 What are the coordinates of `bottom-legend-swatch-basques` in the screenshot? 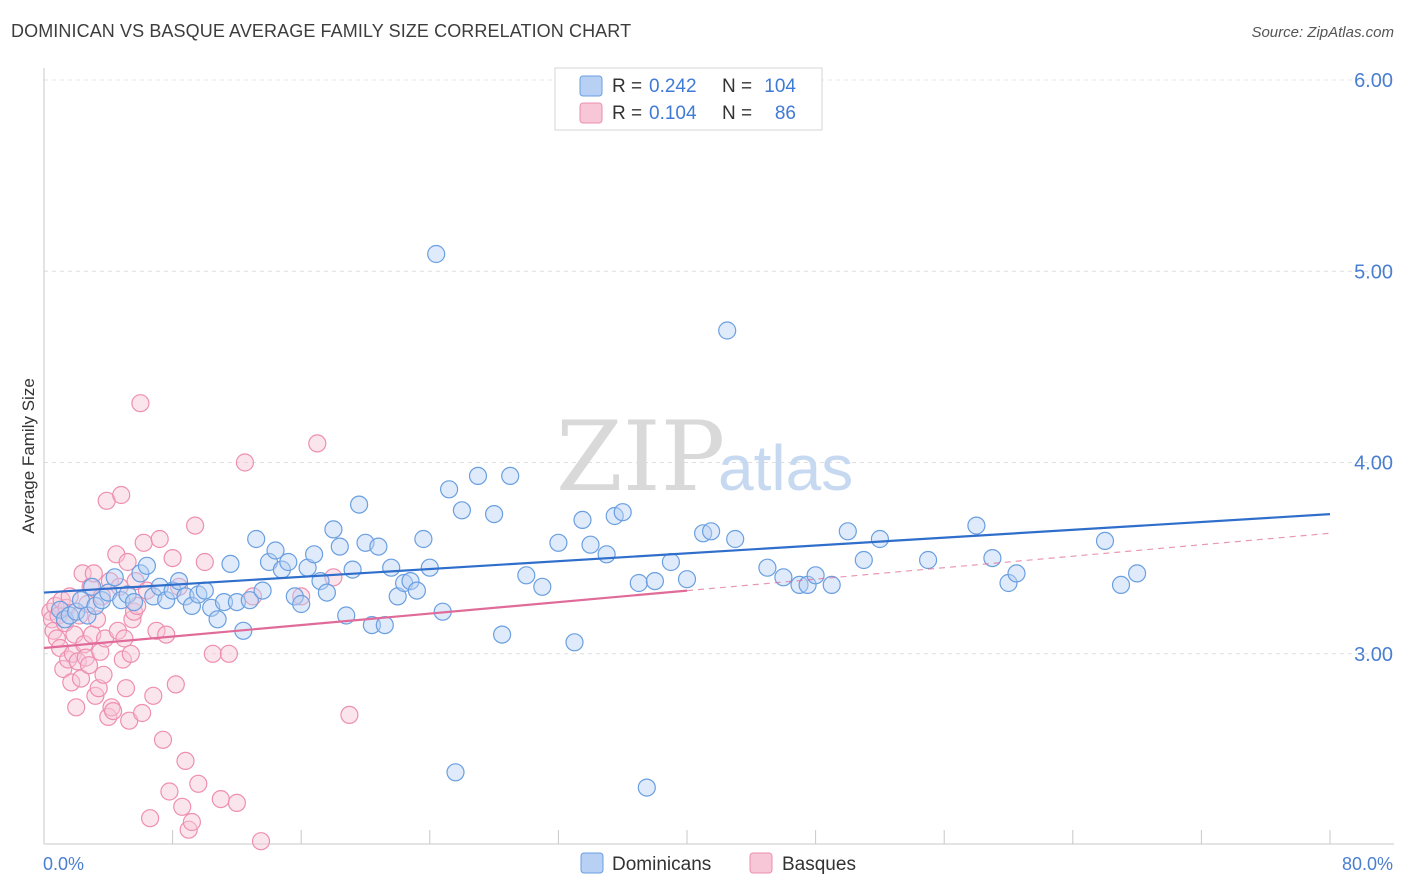 It's located at (761, 863).